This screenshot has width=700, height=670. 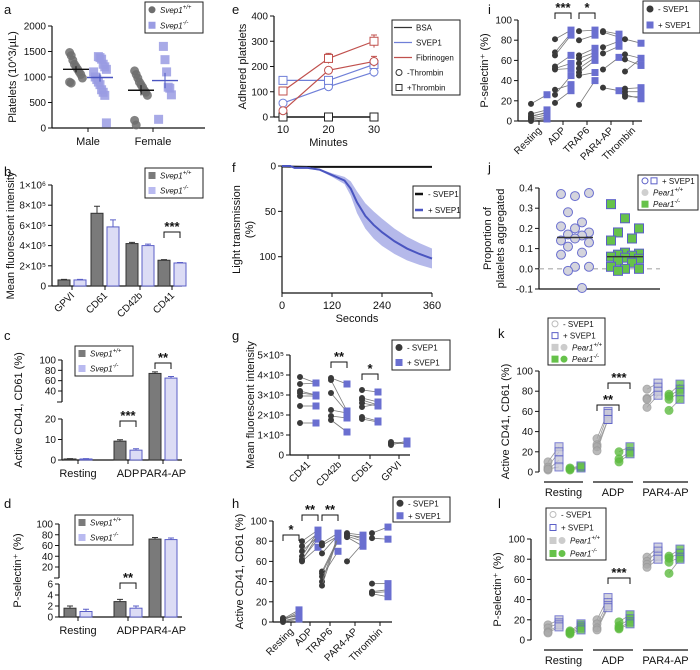 I want to click on y-axis-title: Active CD41, CD61 (%), so click(x=506, y=422).